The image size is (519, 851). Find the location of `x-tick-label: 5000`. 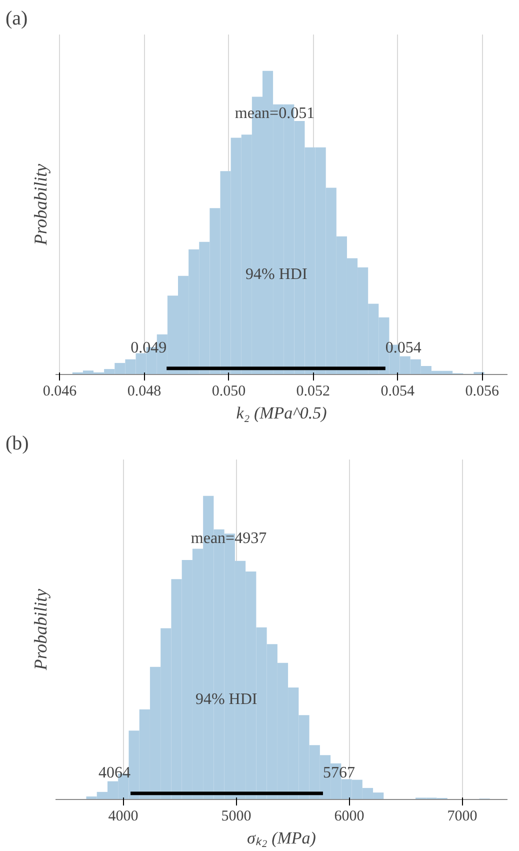

x-tick-label: 5000 is located at coordinates (236, 816).